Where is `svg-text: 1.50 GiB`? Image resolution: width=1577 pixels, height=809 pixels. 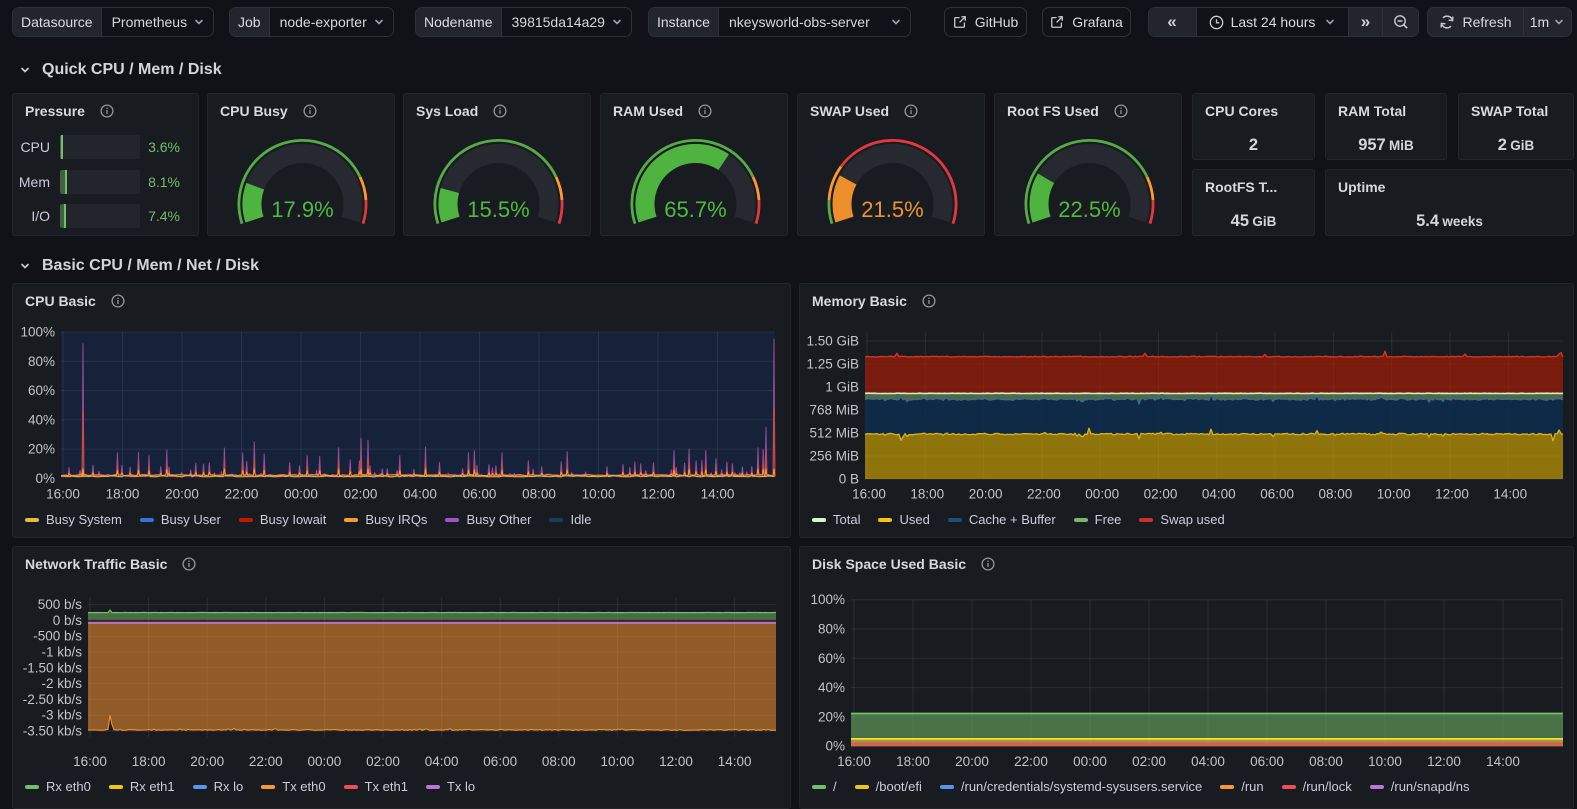 svg-text: 1.50 GiB is located at coordinates (832, 341).